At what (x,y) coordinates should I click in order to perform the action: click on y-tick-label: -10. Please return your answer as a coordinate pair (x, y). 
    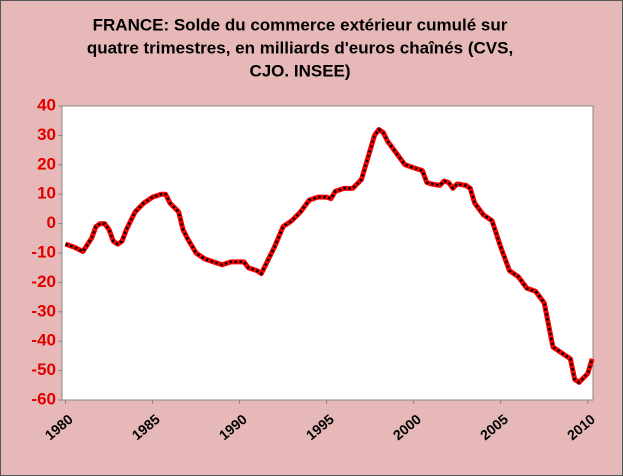
    Looking at the image, I should click on (43, 251).